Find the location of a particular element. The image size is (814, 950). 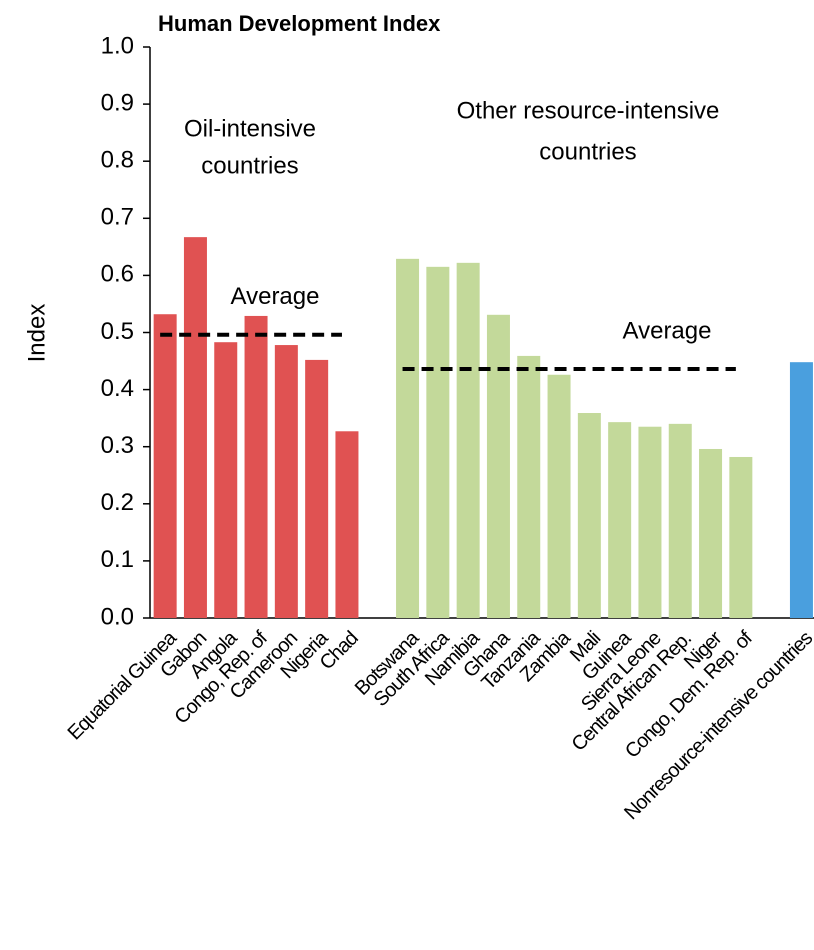

y-tick-label: 0.7 is located at coordinates (117, 217).